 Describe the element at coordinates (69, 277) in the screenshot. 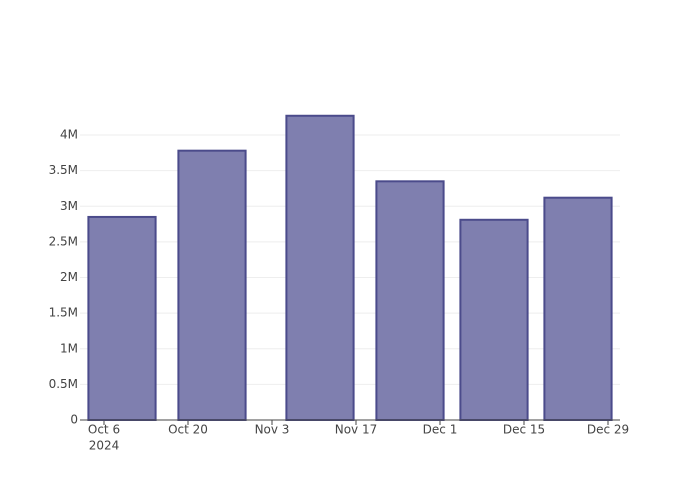

I see `y-tick-label: 2M` at that location.